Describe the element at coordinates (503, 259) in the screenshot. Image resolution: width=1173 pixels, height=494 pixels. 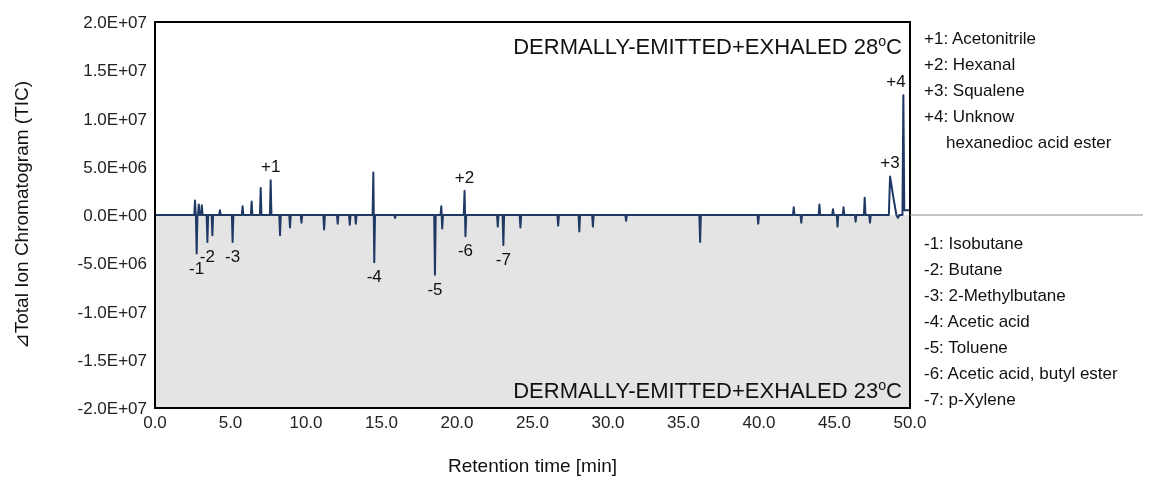
I see `annotation: -7` at that location.